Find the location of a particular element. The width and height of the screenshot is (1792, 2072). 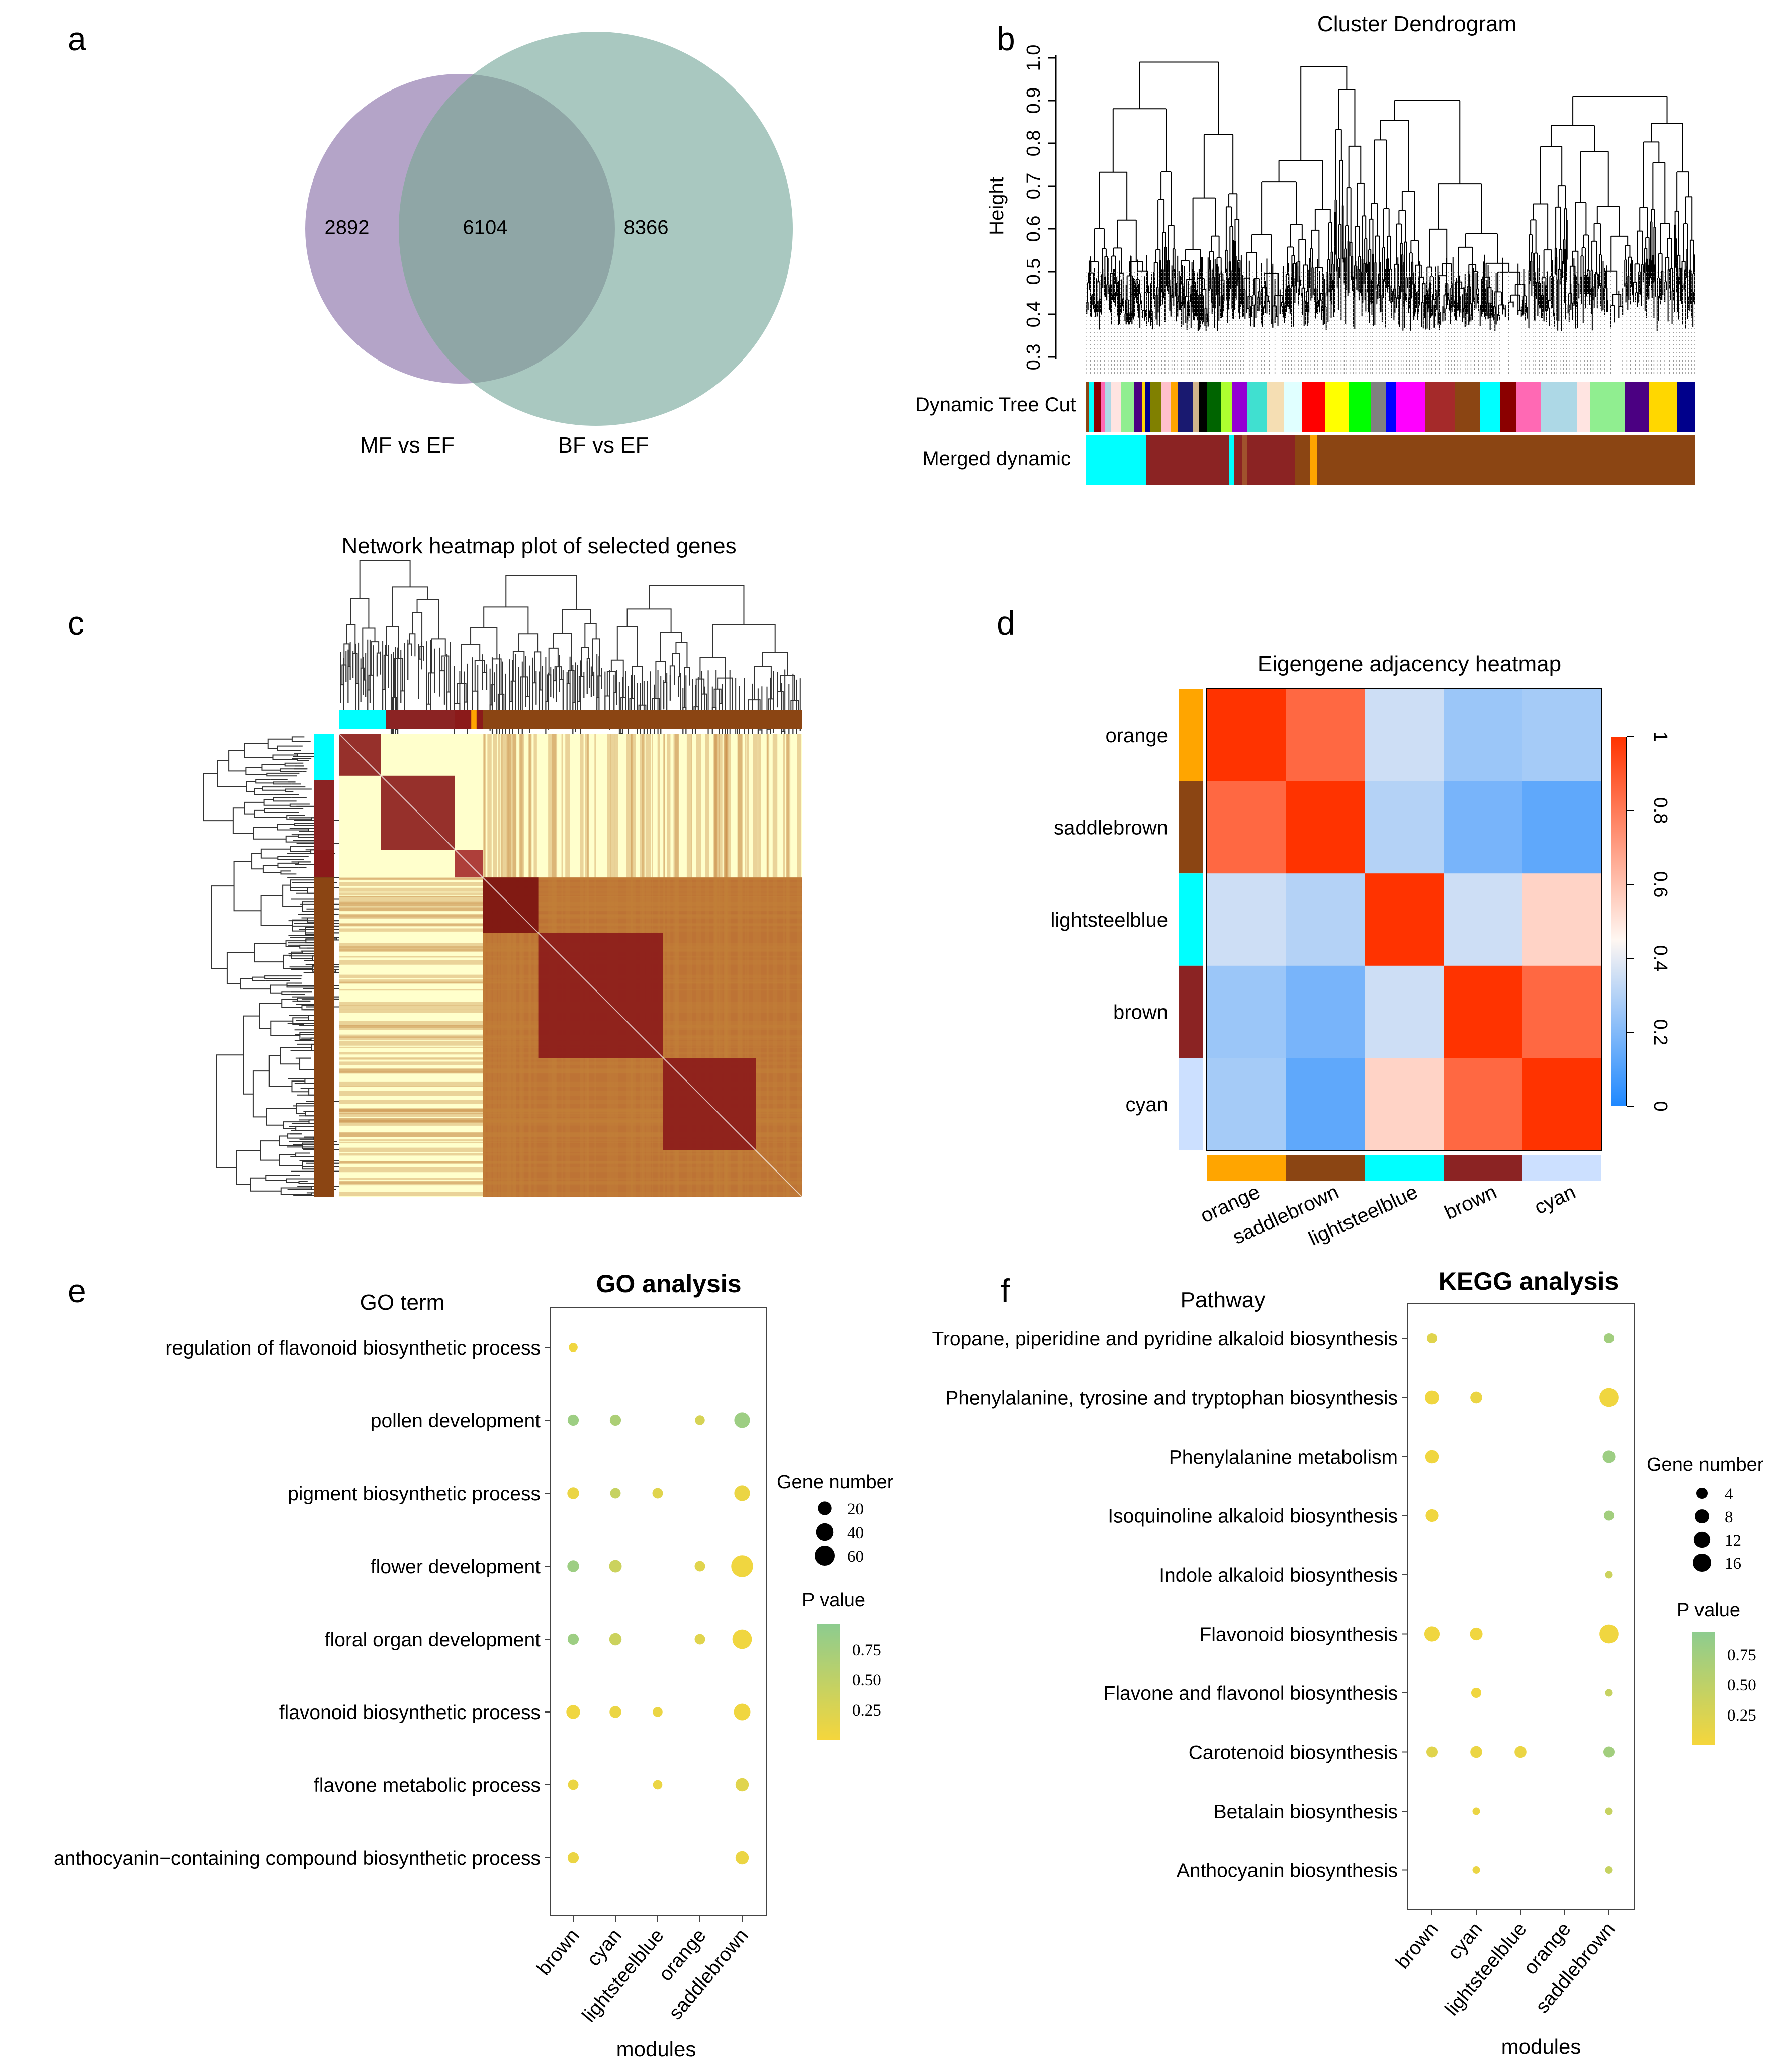

ytick-label: 0.5 is located at coordinates (1033, 271).